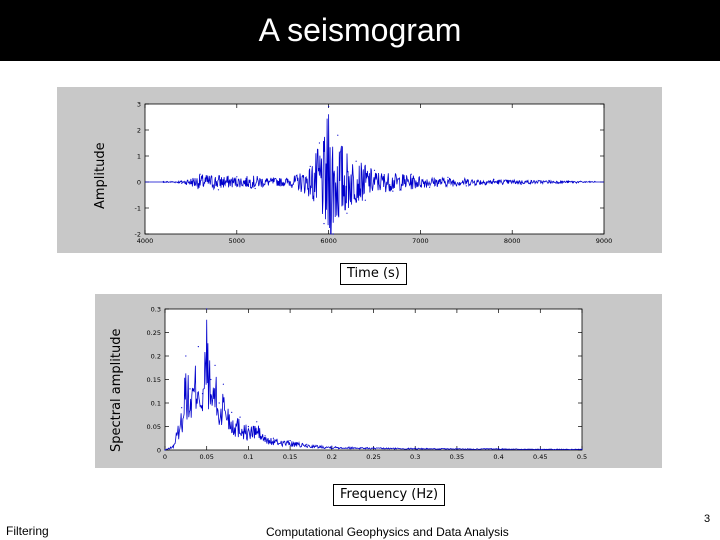 This screenshot has width=720, height=540. What do you see at coordinates (512, 241) in the screenshot?
I see `x-tick-label: 8000` at bounding box center [512, 241].